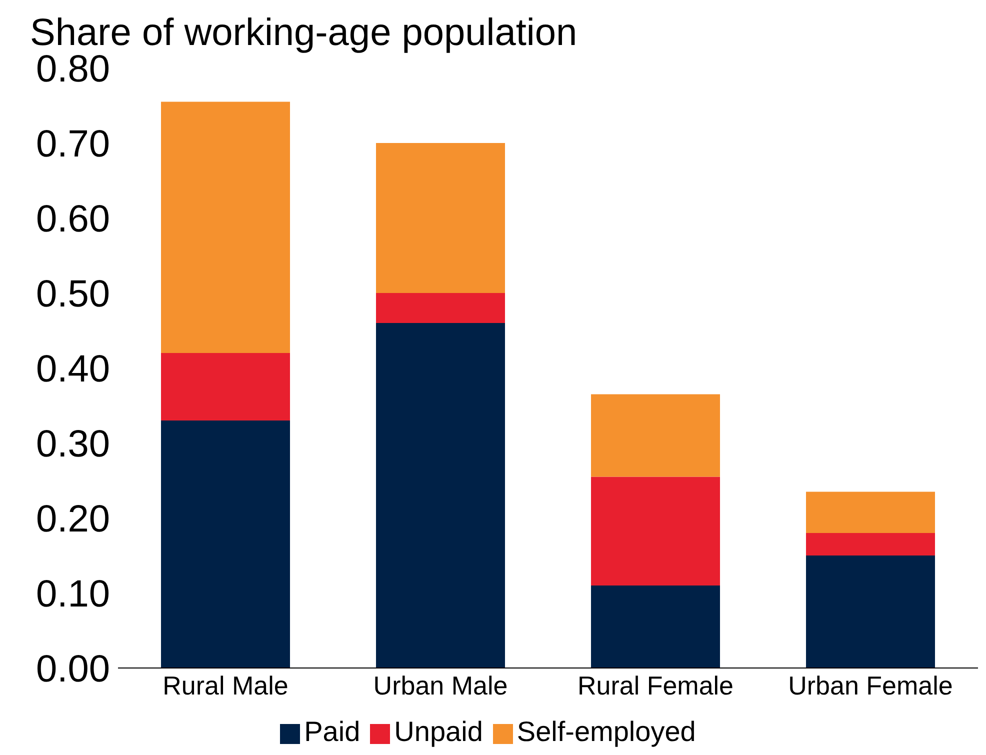 The height and width of the screenshot is (755, 986). I want to click on y-tick-label: 0.50, so click(73, 294).